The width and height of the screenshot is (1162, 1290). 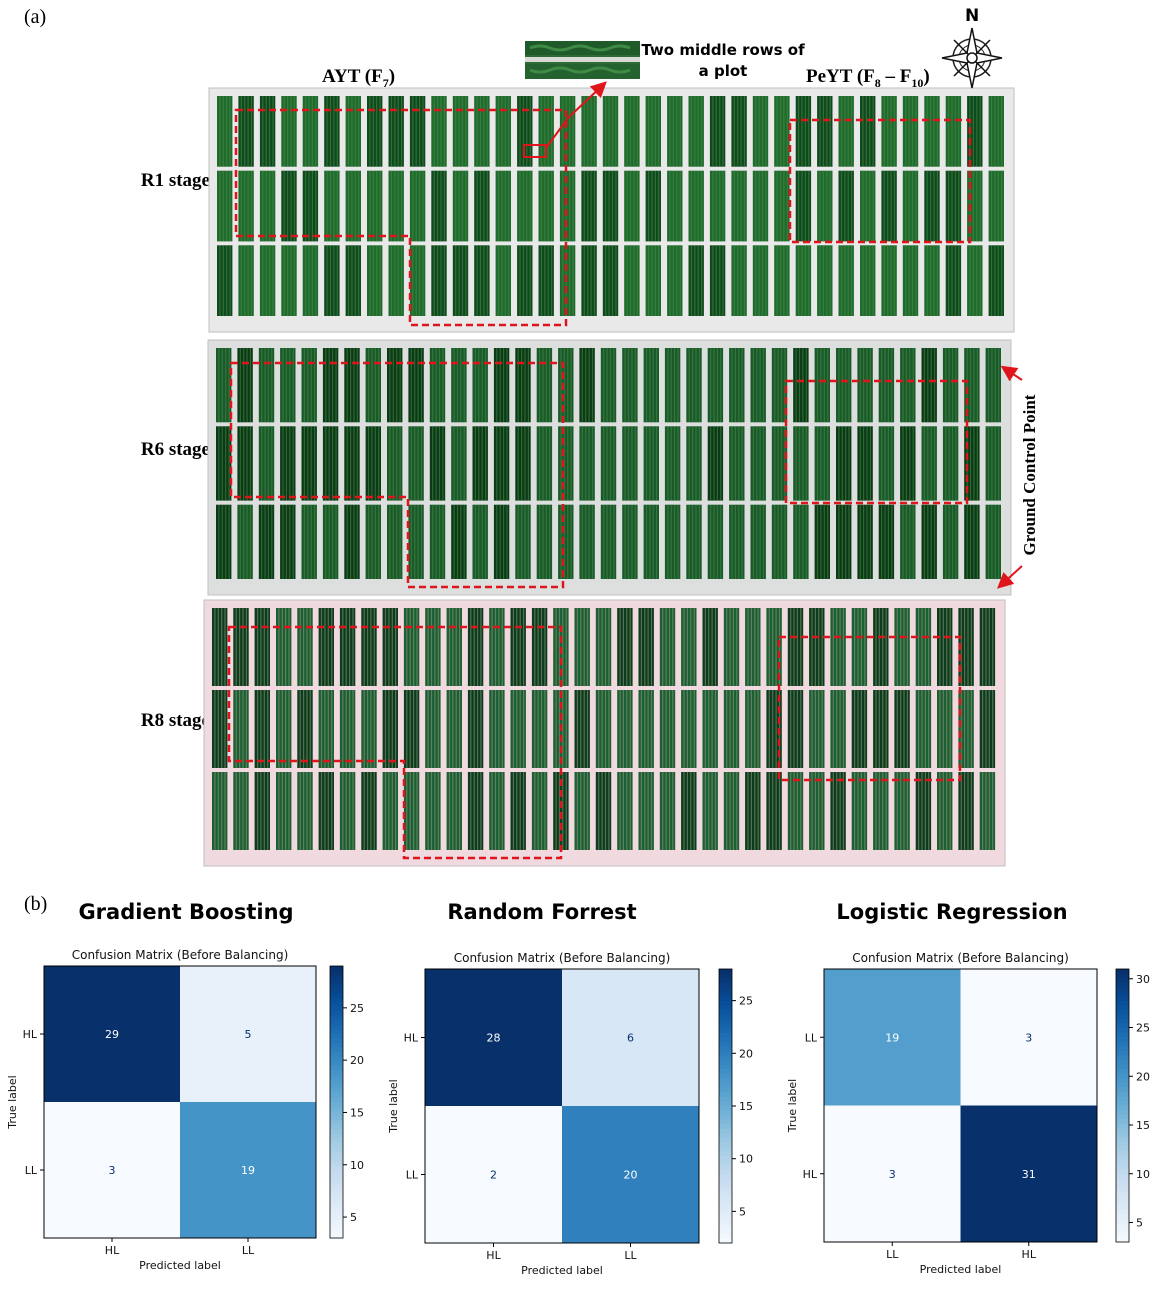 I want to click on cm-colorbar-tick-label: 20, so click(x=357, y=1060).